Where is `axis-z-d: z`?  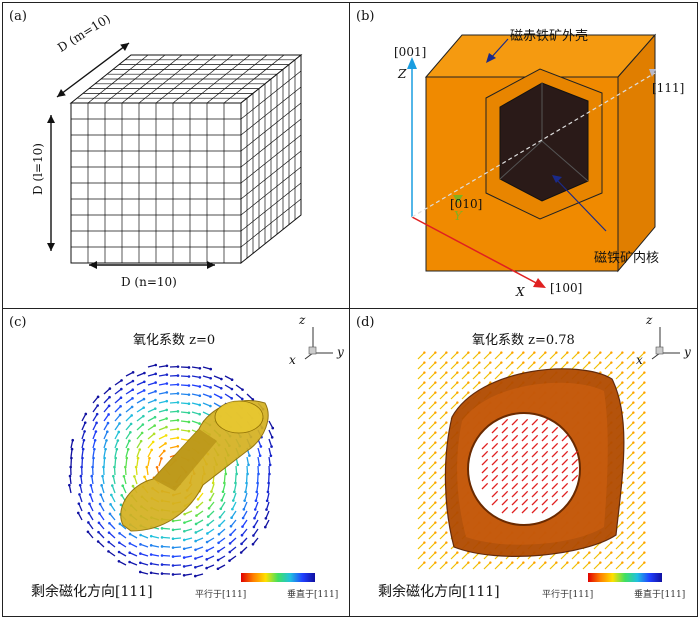 axis-z-d: z is located at coordinates (649, 320).